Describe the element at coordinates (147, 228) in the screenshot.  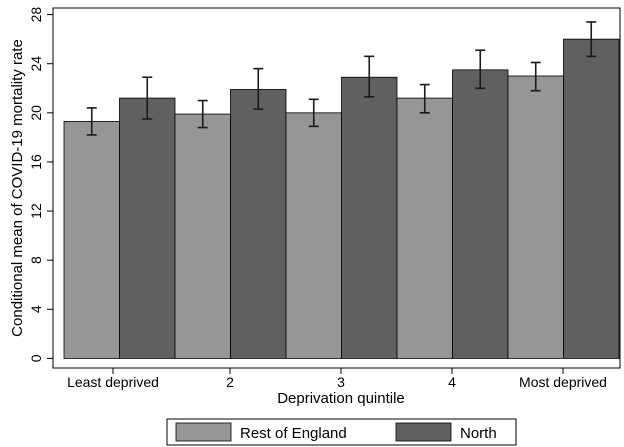
I see `bar-north-least-deprived` at that location.